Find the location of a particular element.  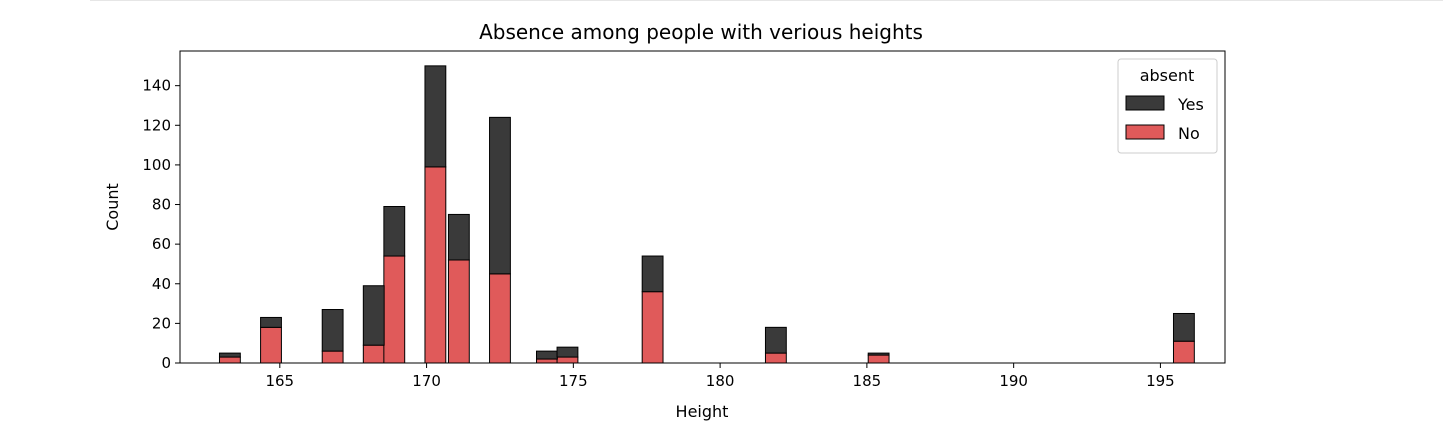

legend-swatch-yes is located at coordinates (1145, 103).